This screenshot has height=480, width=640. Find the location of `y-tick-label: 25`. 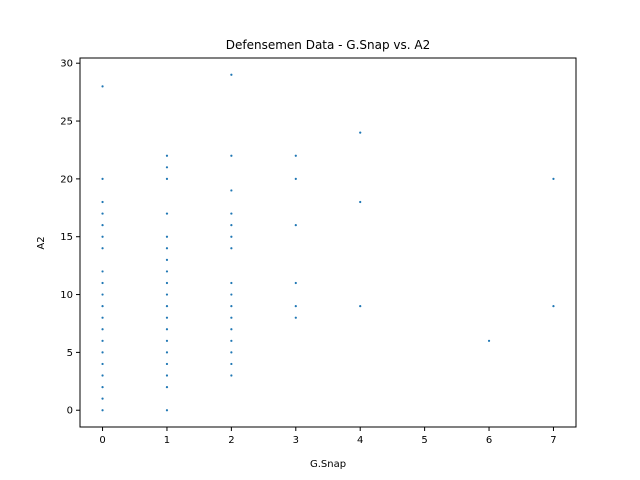

y-tick-label: 25 is located at coordinates (66, 122).